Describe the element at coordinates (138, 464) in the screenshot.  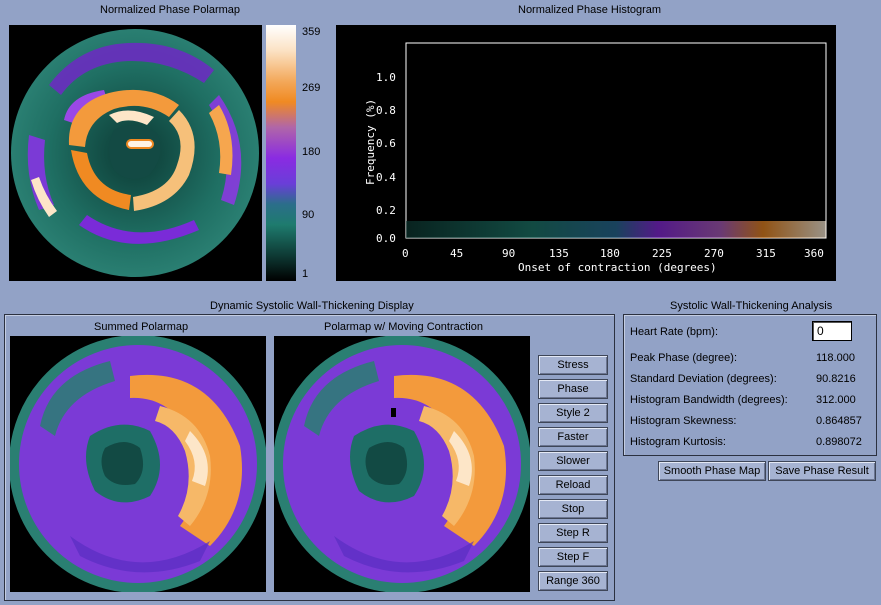
I see `summed-polarmap` at that location.